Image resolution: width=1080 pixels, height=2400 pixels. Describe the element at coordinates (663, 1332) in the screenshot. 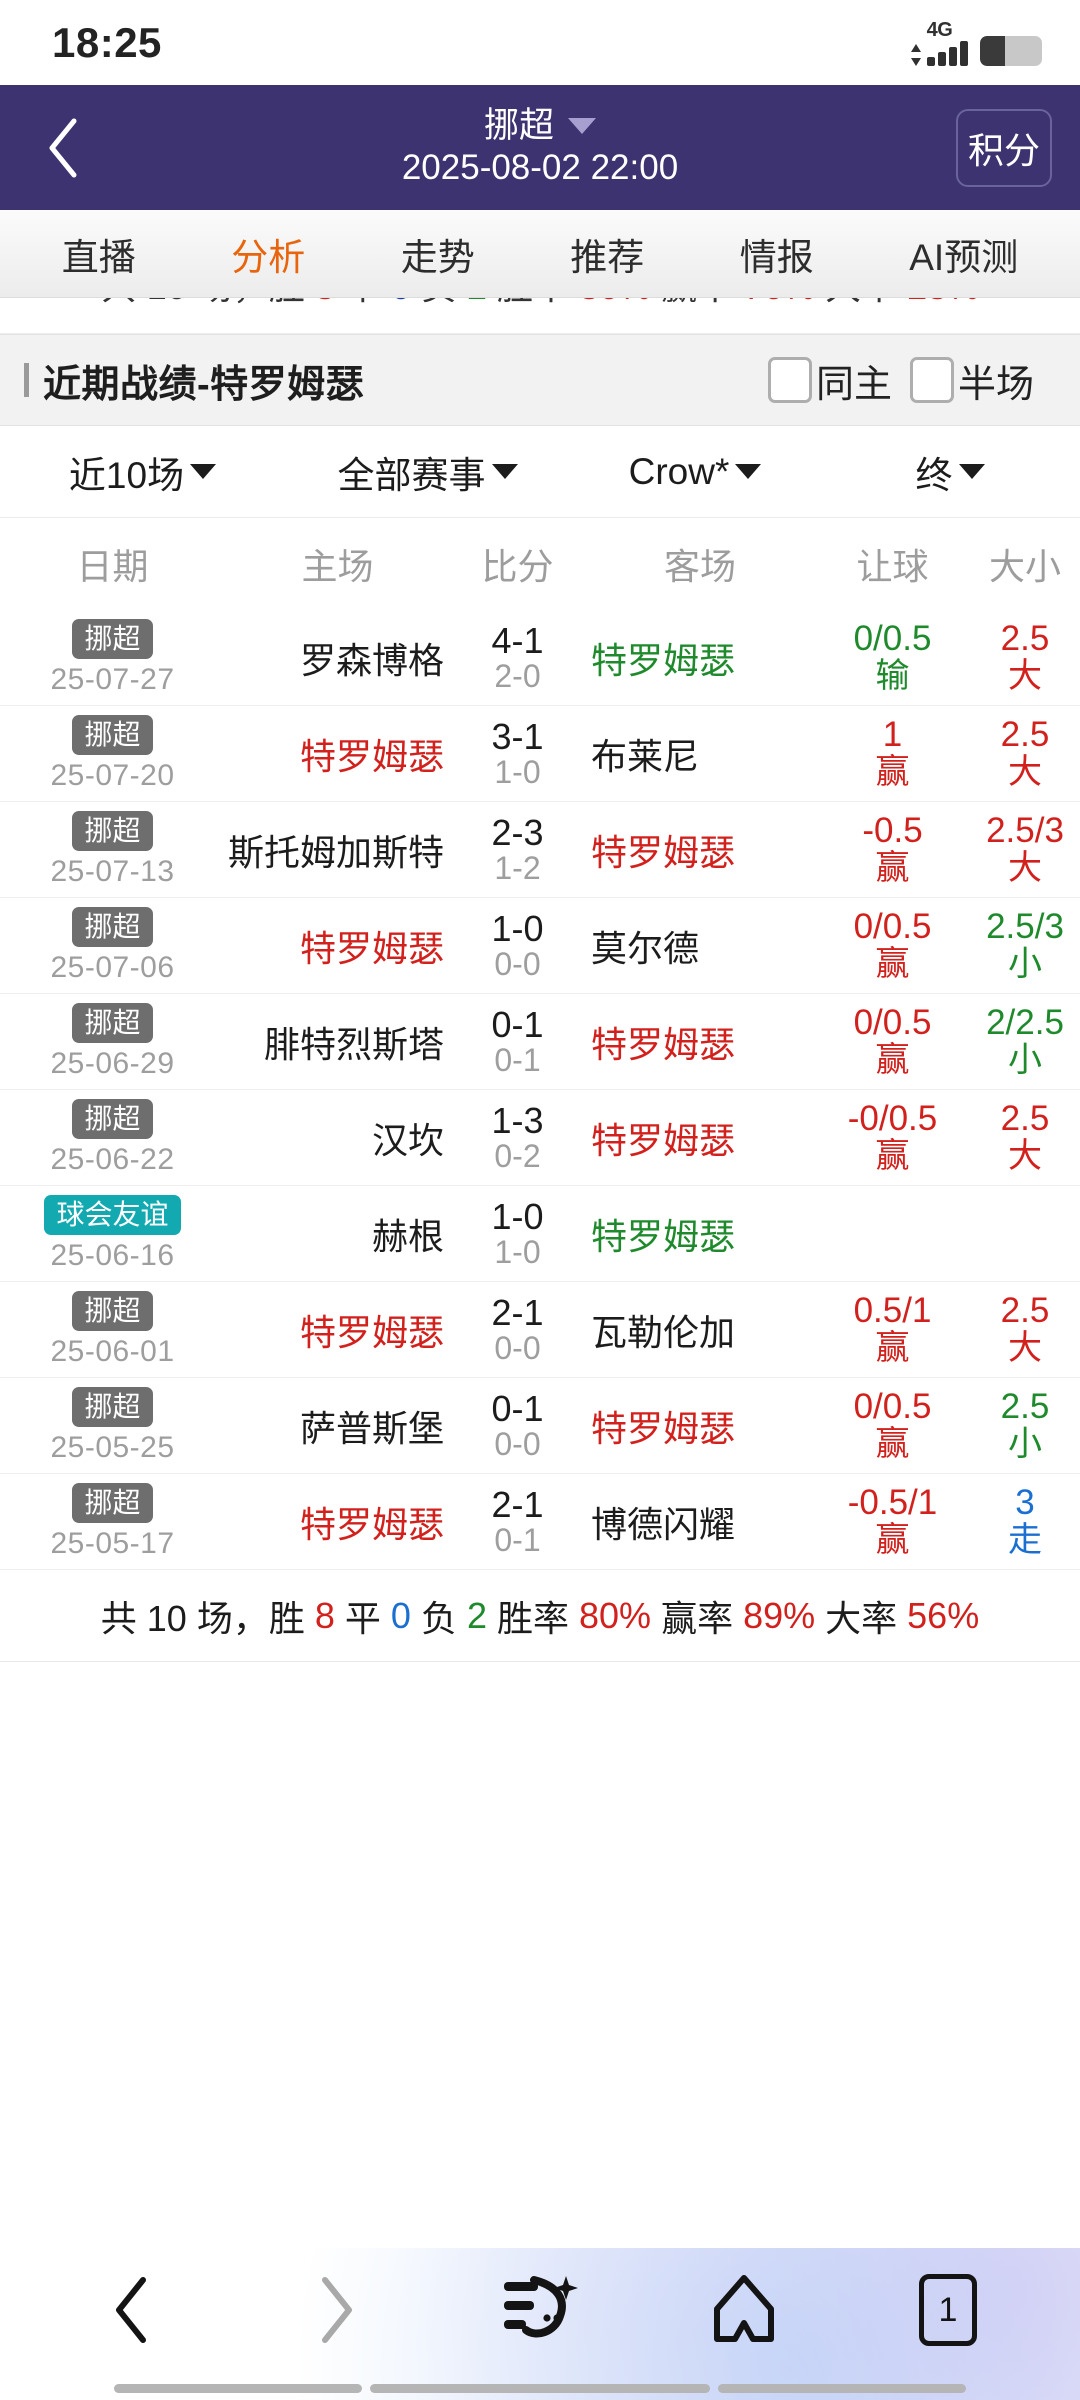

I see `away-team: 瓦勒伦加` at that location.